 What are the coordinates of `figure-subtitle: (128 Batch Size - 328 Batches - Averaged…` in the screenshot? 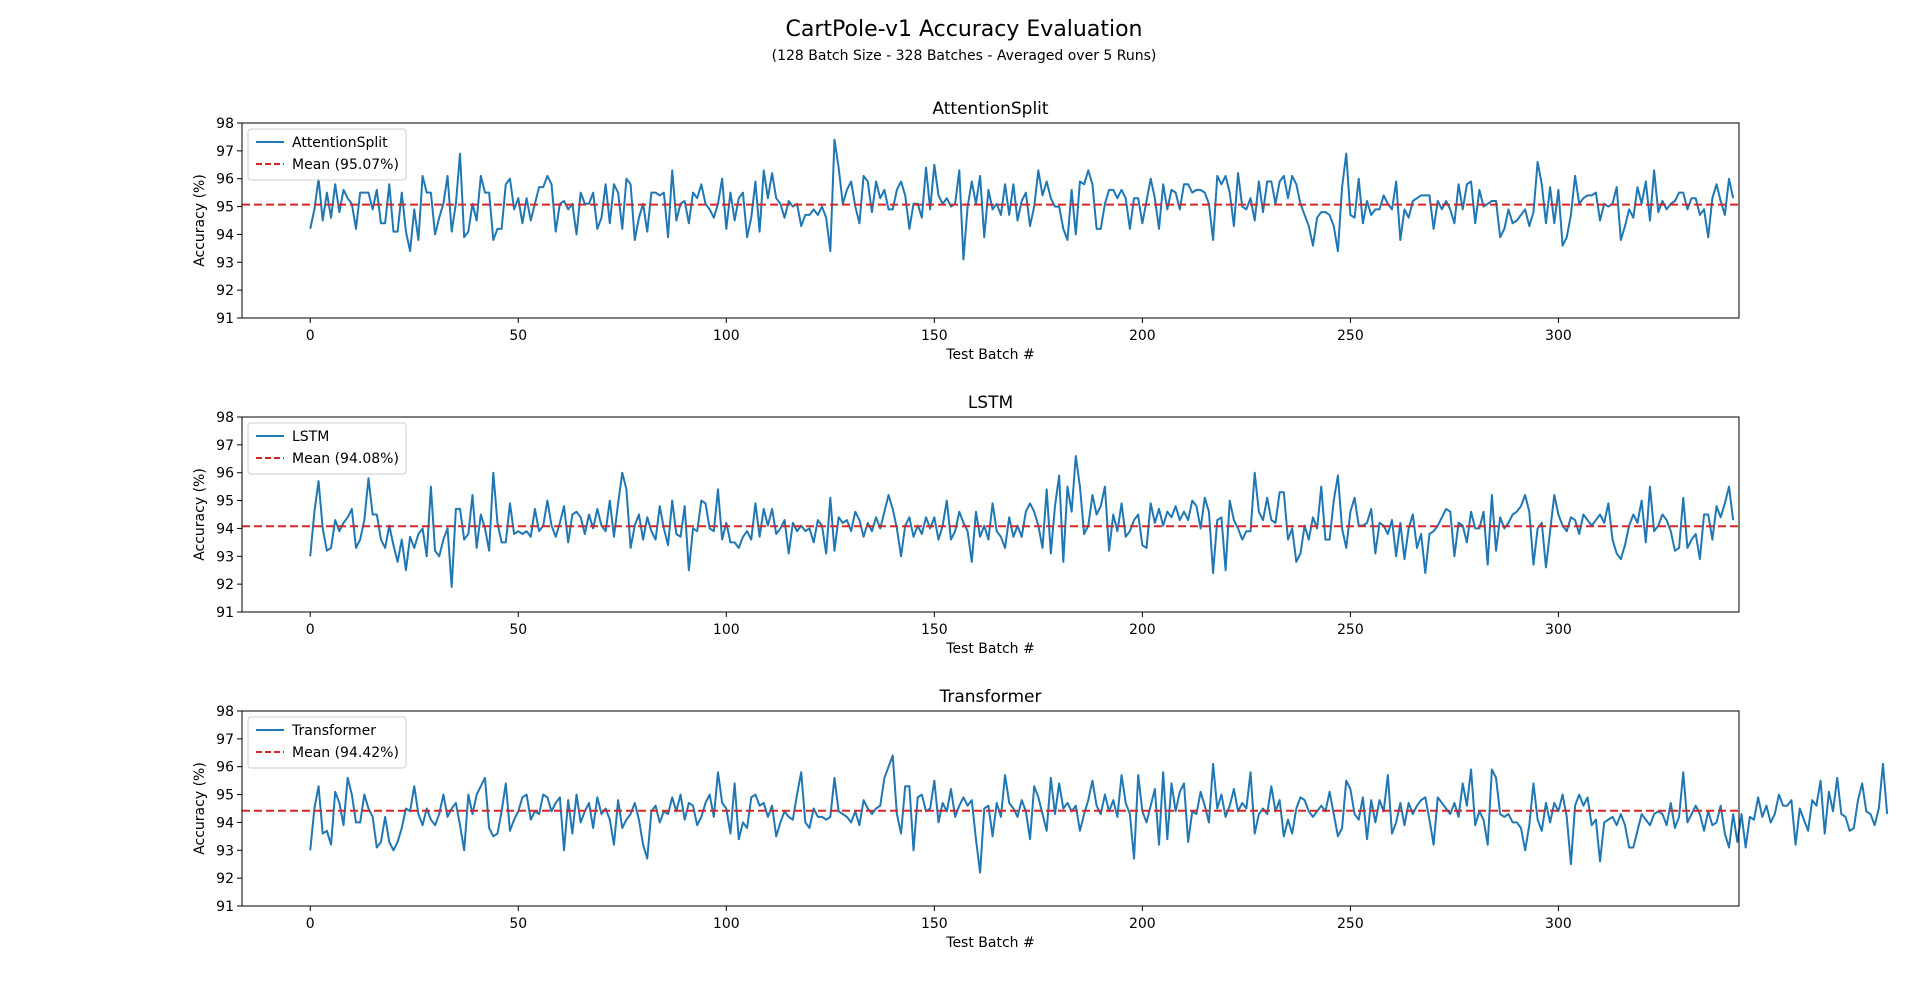 It's located at (964, 56).